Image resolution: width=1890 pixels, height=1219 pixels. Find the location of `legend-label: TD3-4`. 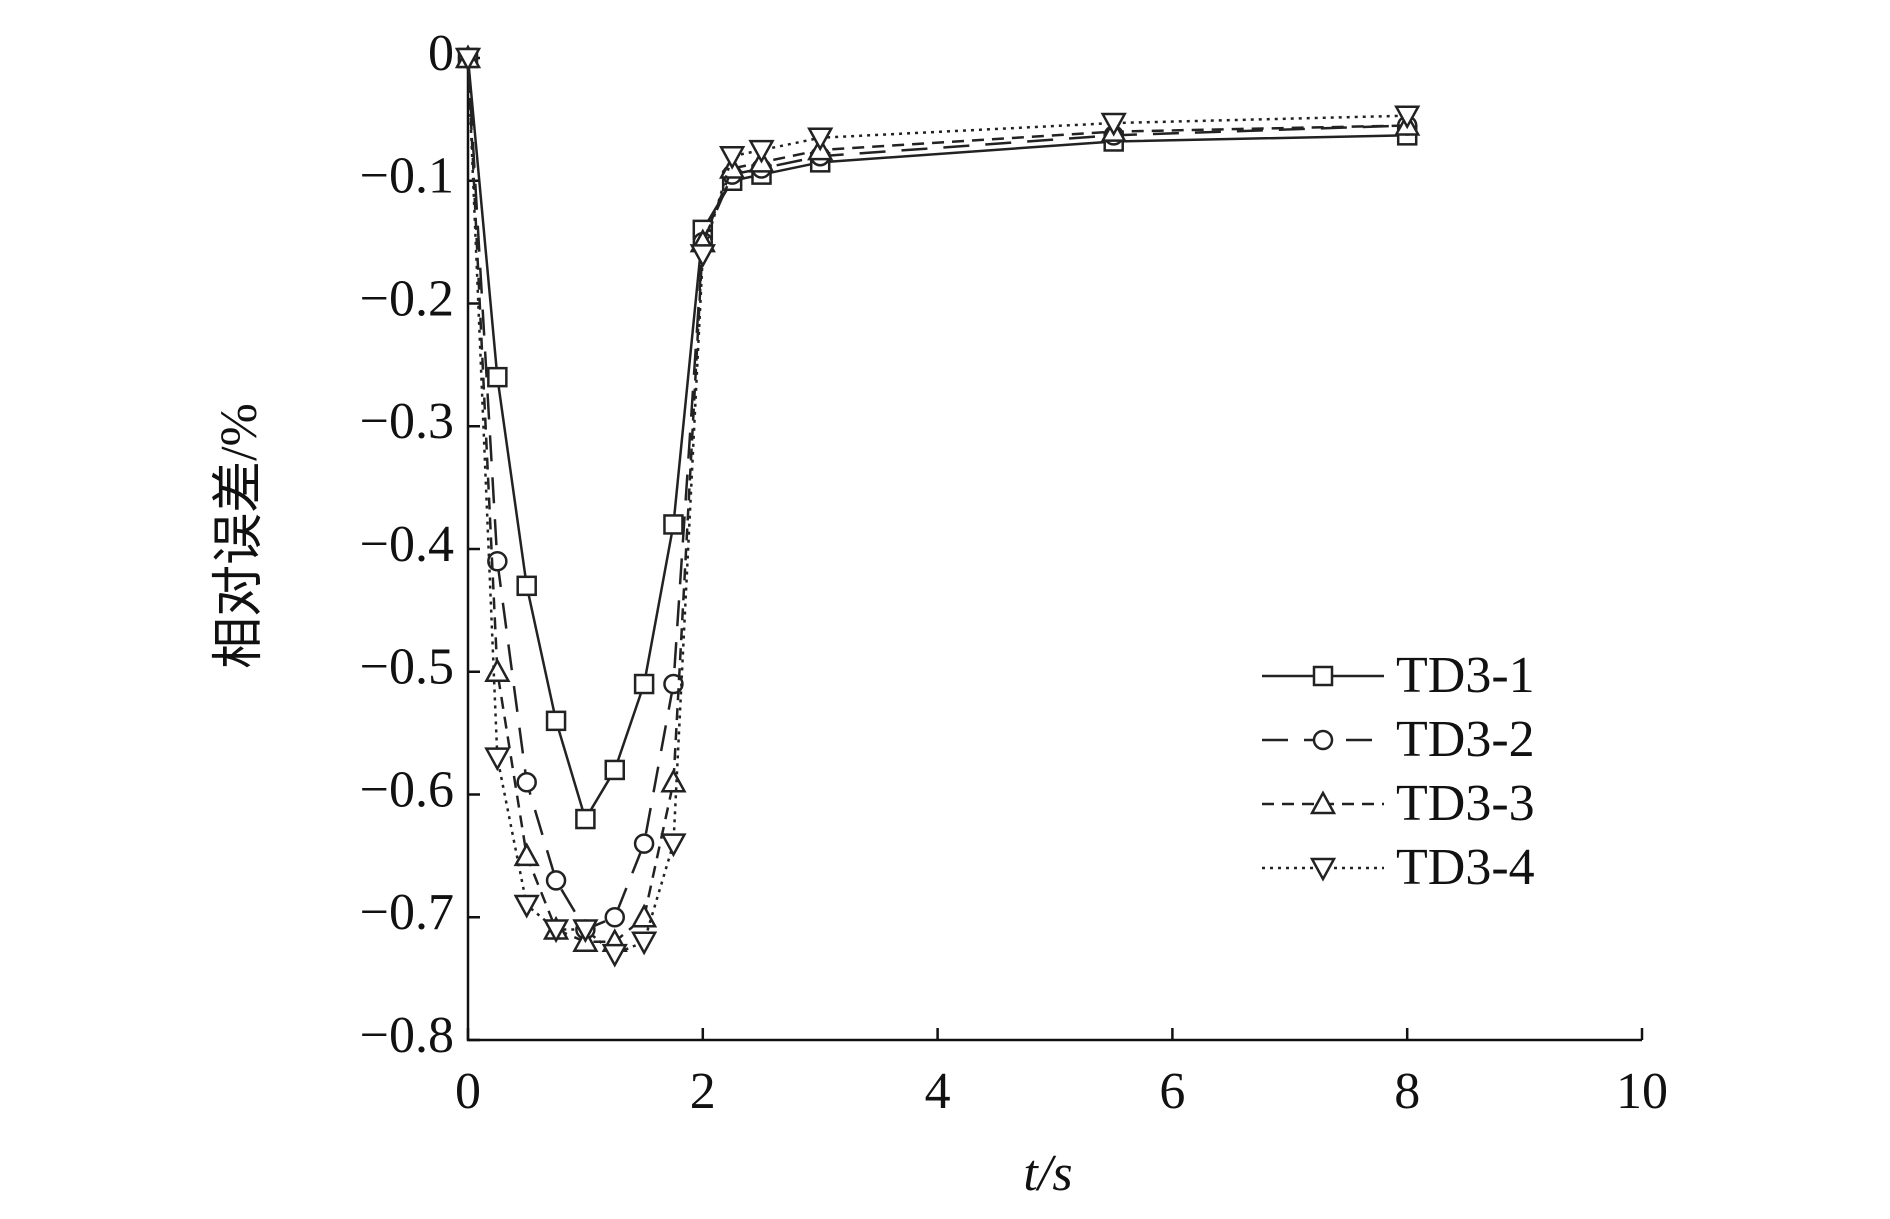

legend-label: TD3-4 is located at coordinates (1465, 867).